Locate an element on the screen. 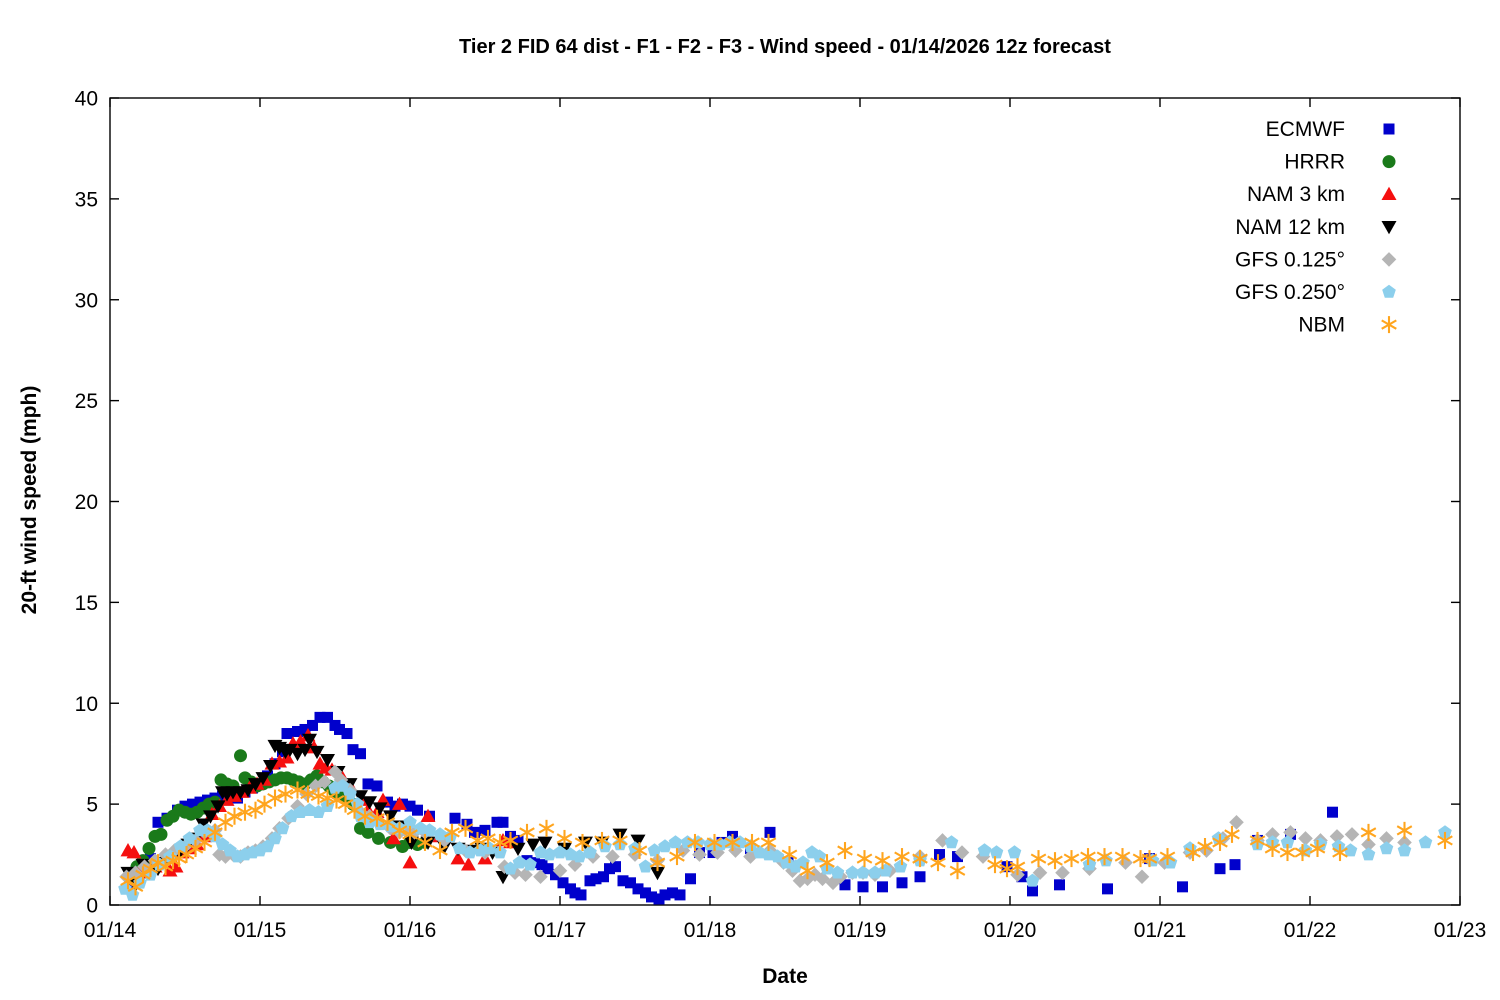 This screenshot has width=1500, height=1000. legend-label-hrrr: HRRR is located at coordinates (1314, 162).